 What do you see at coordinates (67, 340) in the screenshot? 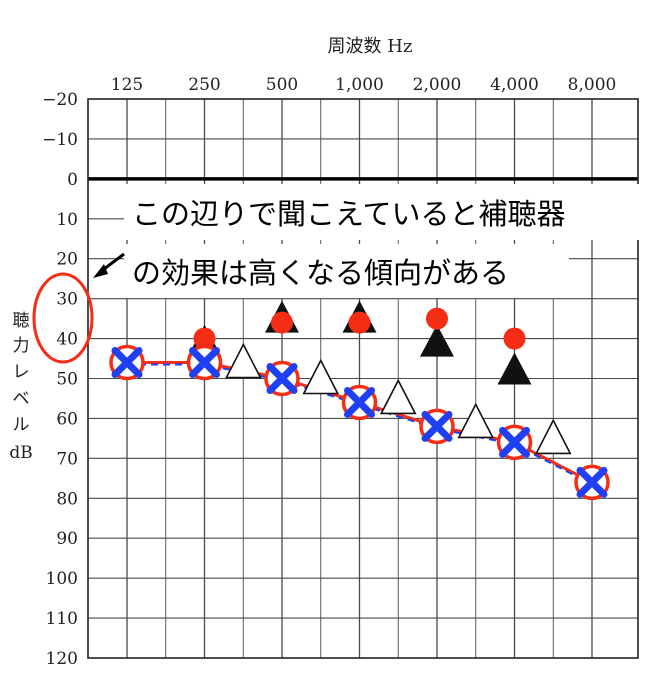
I see `y-tick-label: 40` at bounding box center [67, 340].